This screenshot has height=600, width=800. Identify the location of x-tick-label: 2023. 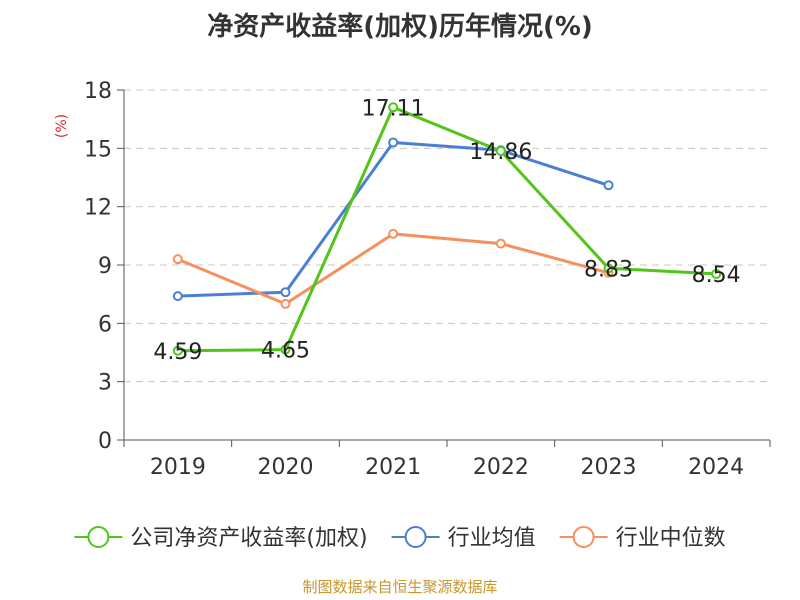
(609, 467).